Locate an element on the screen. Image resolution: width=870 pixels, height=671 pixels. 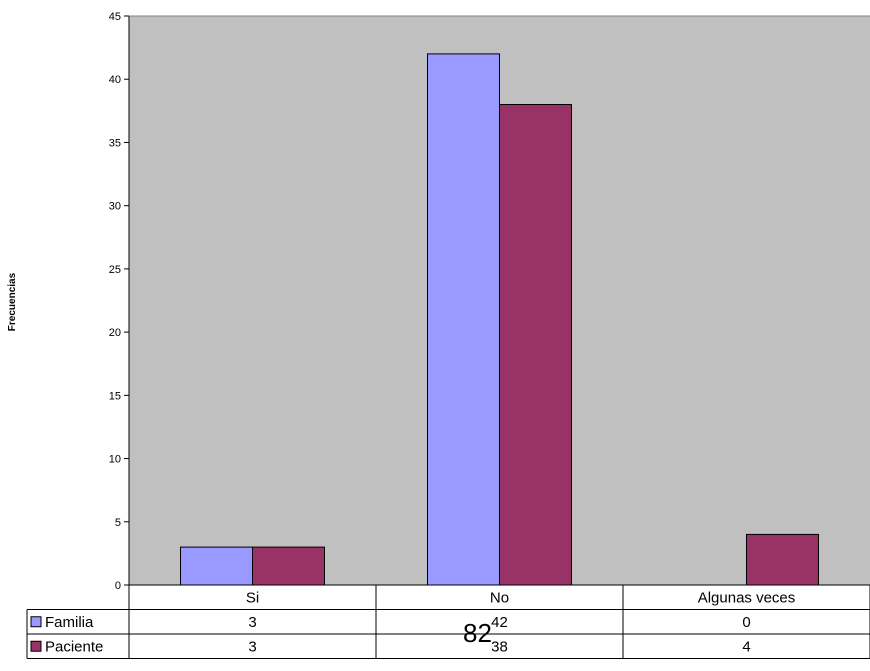
y-tick-label: 20 is located at coordinates (115, 333).